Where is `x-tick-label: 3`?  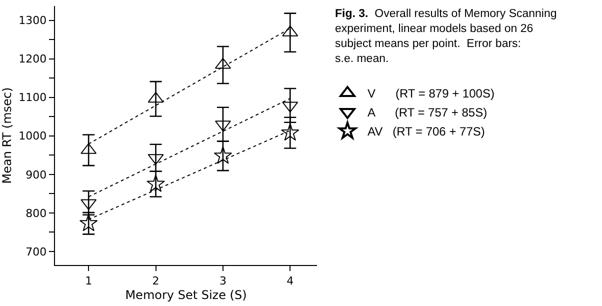 x-tick-label: 3 is located at coordinates (222, 281).